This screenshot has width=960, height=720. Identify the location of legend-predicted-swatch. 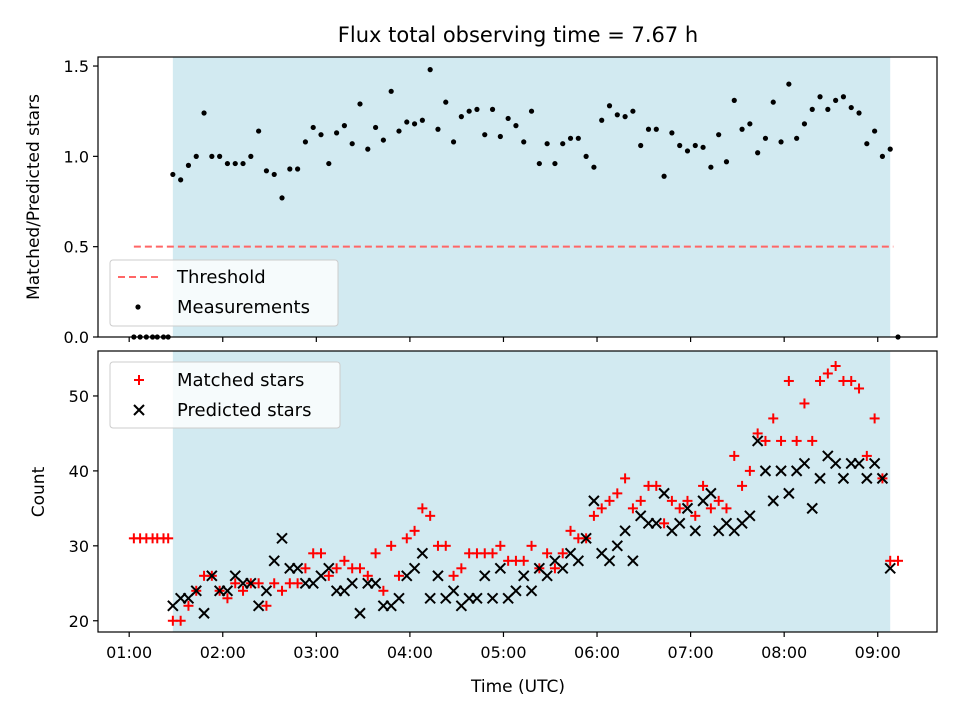
(139, 410).